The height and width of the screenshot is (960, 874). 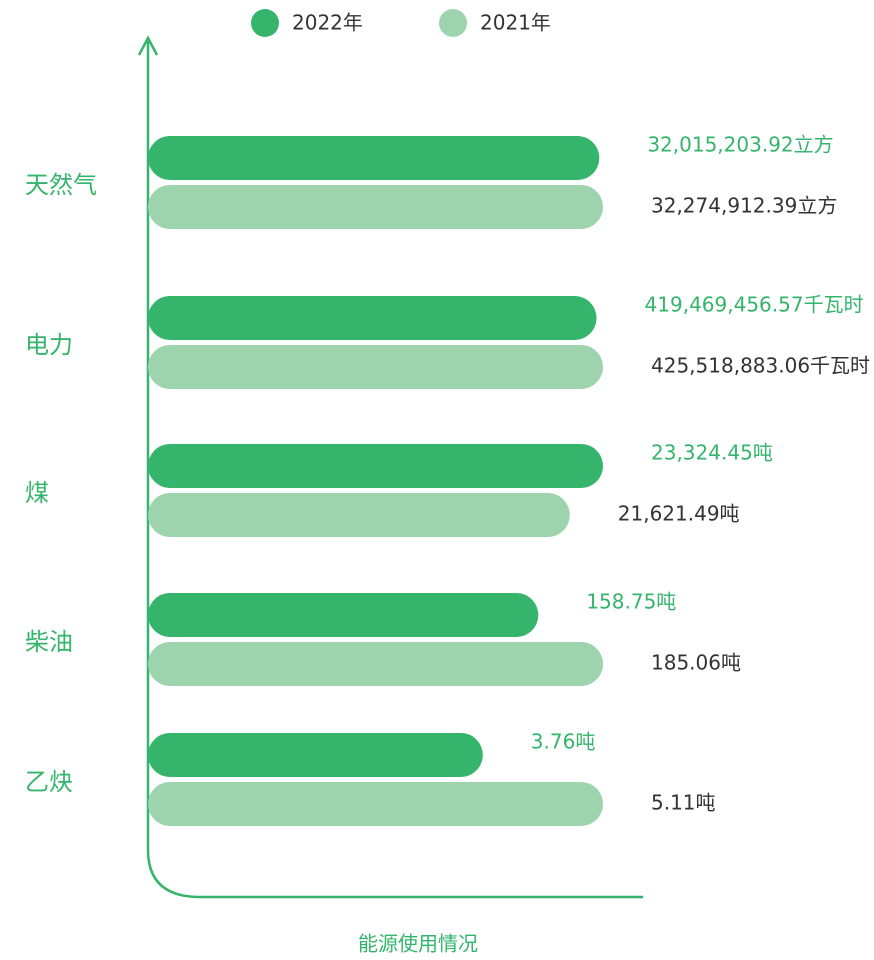 What do you see at coordinates (631, 602) in the screenshot?
I see `value-label: 158.75吨` at bounding box center [631, 602].